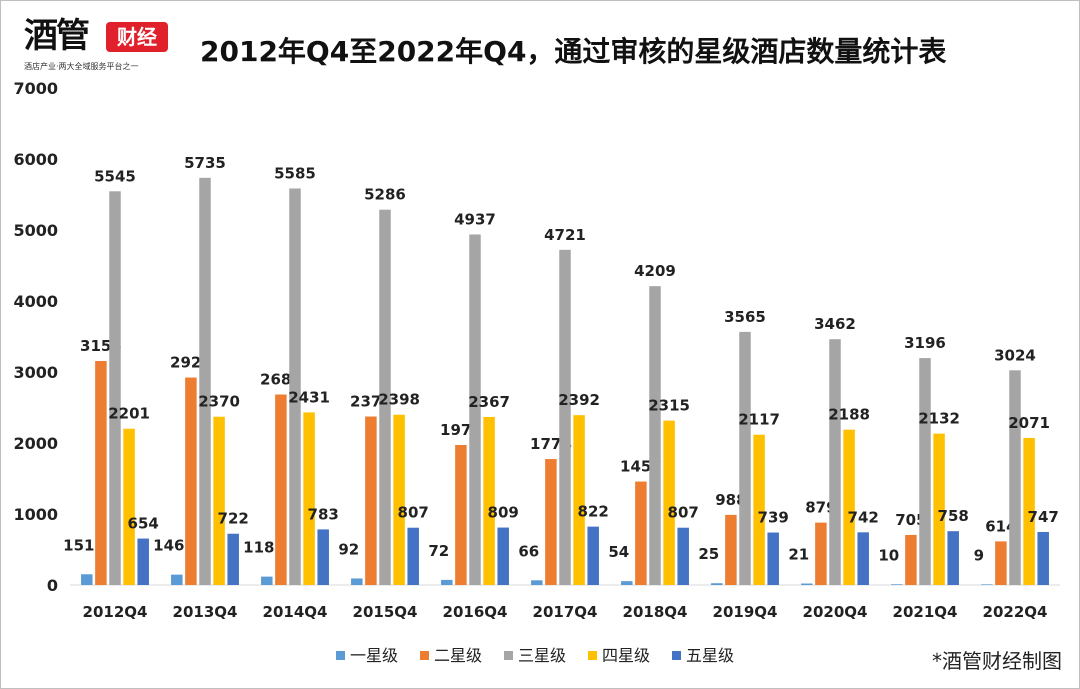 The width and height of the screenshot is (1080, 689). I want to click on data-label: 747, so click(1043, 517).